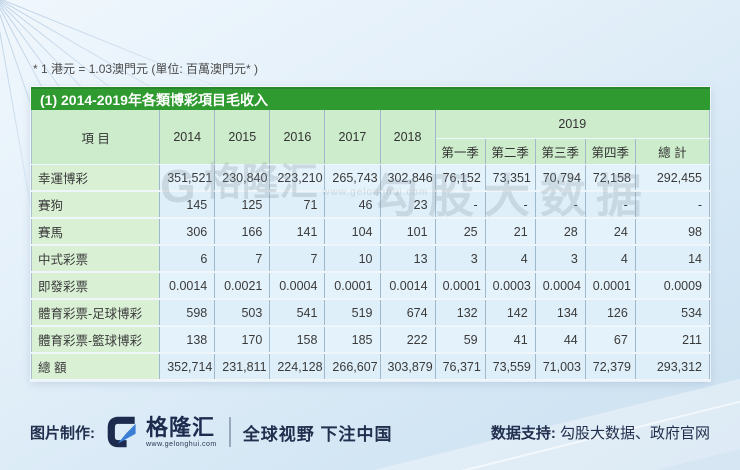 This screenshot has width=740, height=470. What do you see at coordinates (96, 367) in the screenshot?
I see `row-label: 總 額` at bounding box center [96, 367].